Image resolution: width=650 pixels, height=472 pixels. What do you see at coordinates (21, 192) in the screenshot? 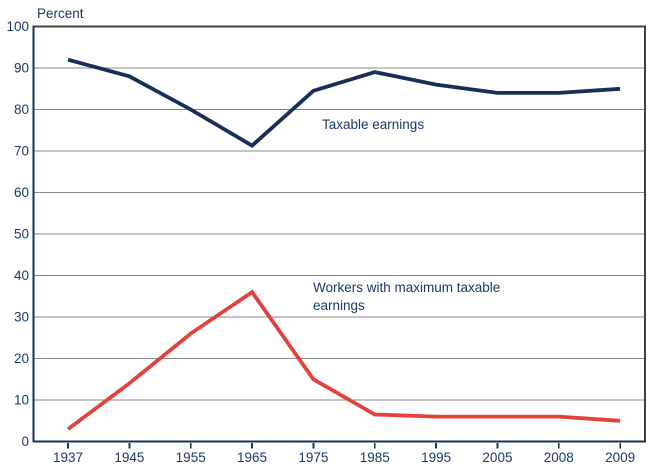
I see `y-tick-label: 60` at bounding box center [21, 192].